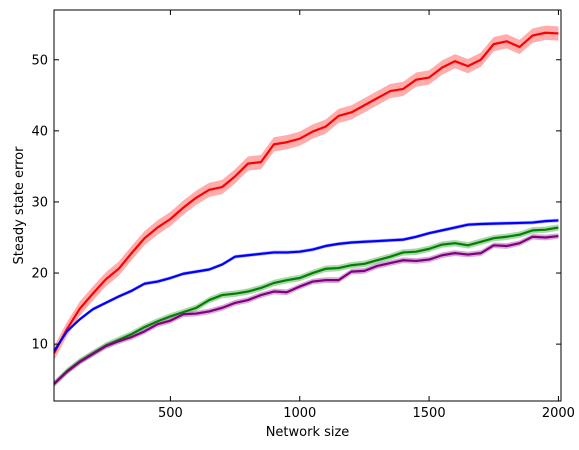 The image size is (579, 450). I want to click on x-axis-label: Network size, so click(308, 432).